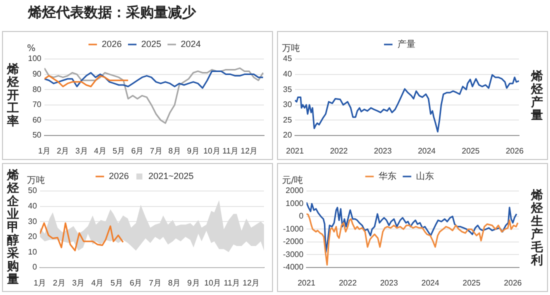 Image resolution: width=550 pixels, height=295 pixels. Describe the element at coordinates (37, 105) in the screenshot. I see `y-tick-label: 70` at that location.